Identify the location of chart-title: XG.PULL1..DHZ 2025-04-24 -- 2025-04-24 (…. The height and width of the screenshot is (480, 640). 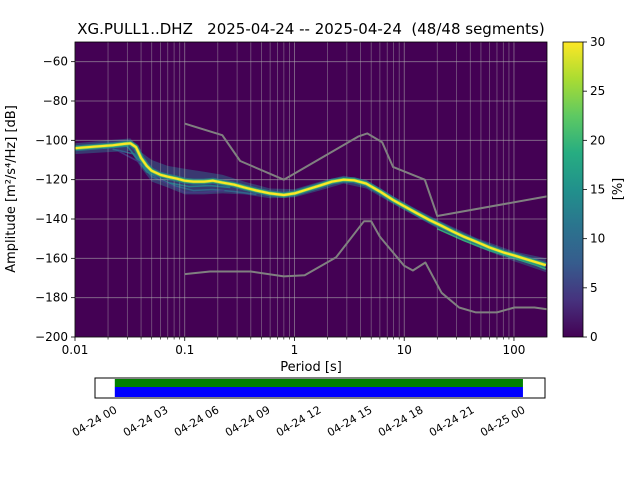
(311, 29).